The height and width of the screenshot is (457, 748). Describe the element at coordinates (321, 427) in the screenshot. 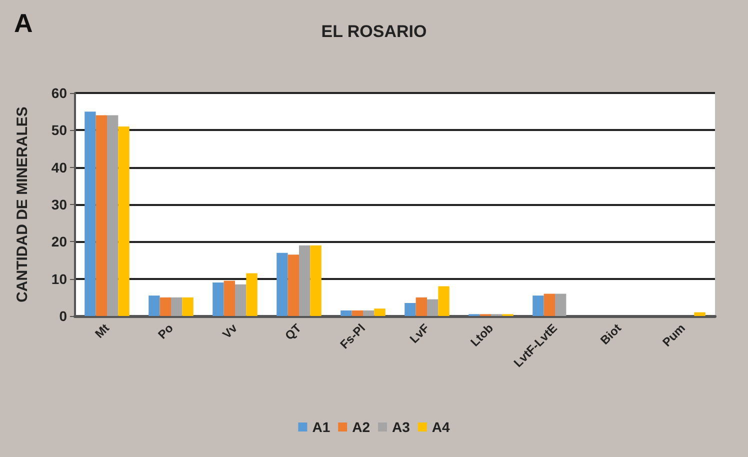

I see `legend-label: A1` at that location.